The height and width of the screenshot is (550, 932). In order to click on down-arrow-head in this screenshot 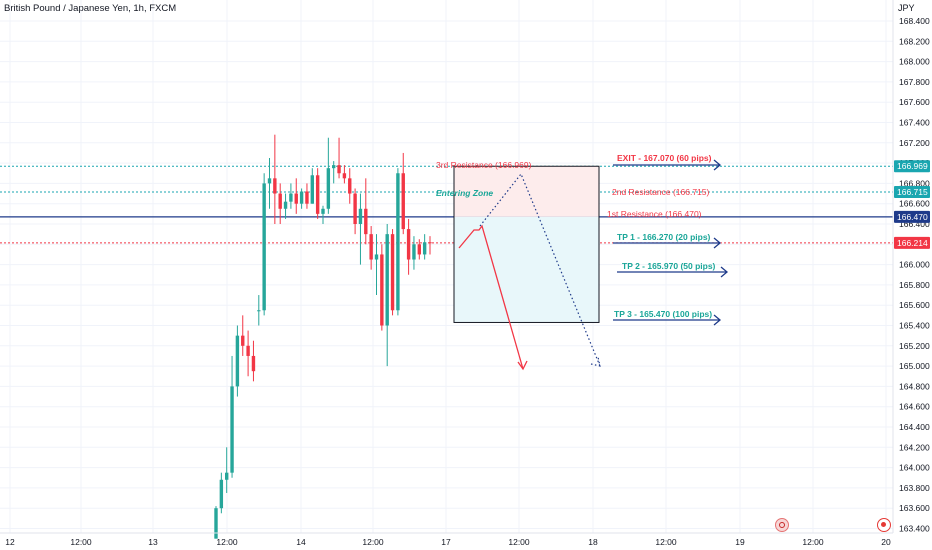, I will do `click(522, 365)`.